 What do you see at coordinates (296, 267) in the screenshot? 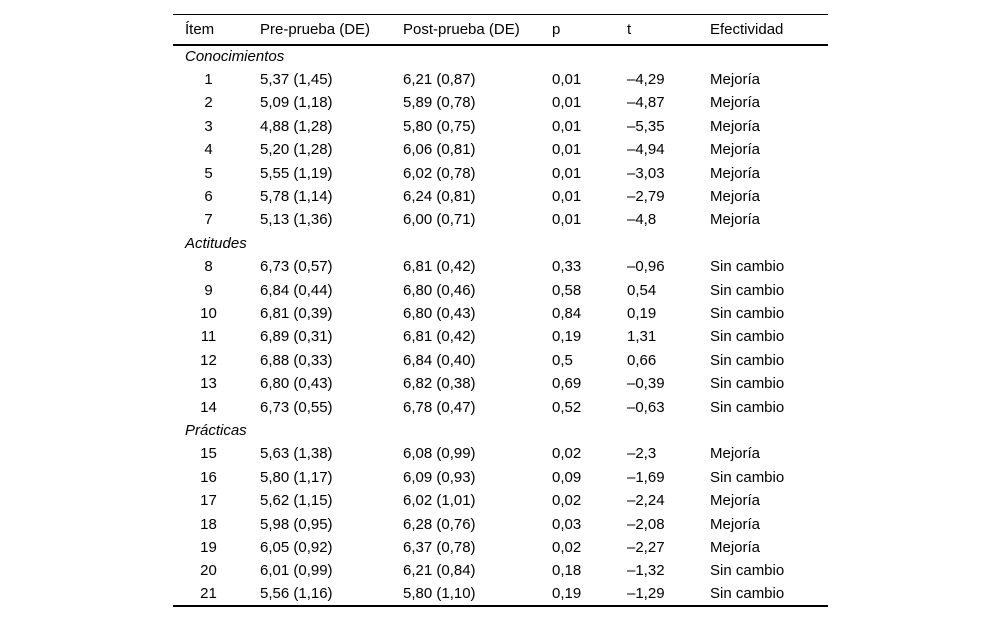
I see `cell-pre-prueba: 6,73 (0,57)` at bounding box center [296, 267].